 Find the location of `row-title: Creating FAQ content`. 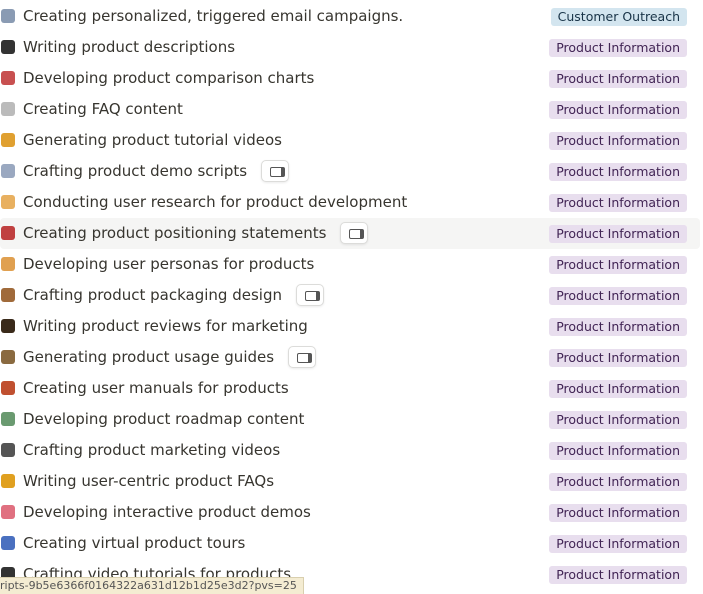

row-title: Creating FAQ content is located at coordinates (103, 109).